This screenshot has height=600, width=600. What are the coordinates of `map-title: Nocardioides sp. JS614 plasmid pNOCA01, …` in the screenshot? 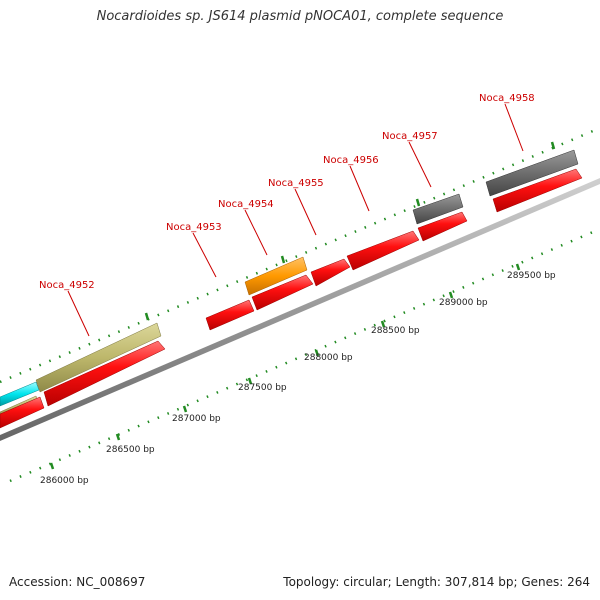 It's located at (300, 16).